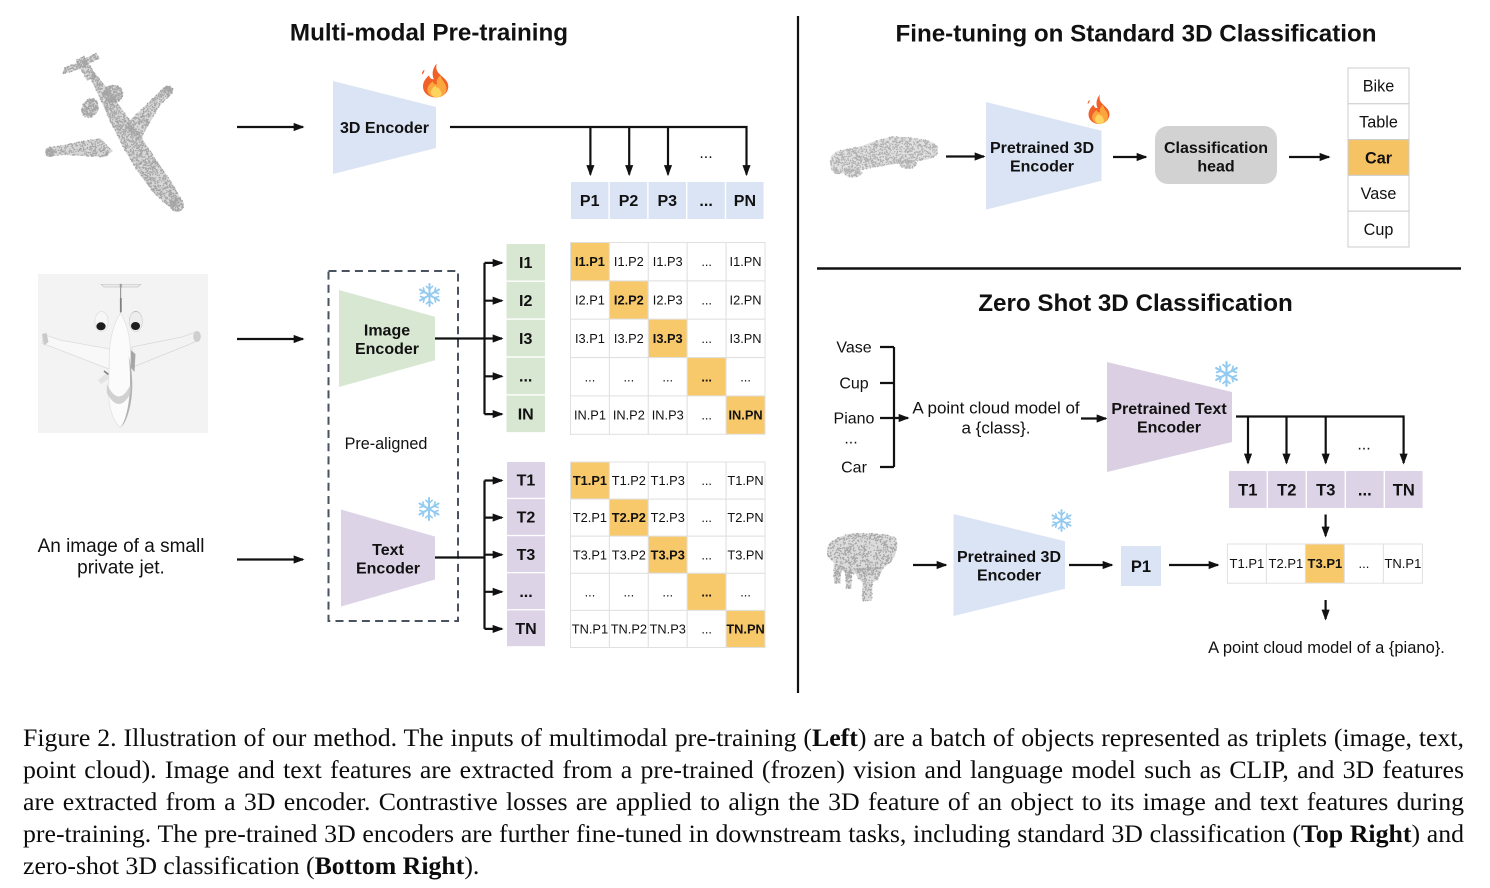 The height and width of the screenshot is (888, 1490). I want to click on svg-text: I2, so click(525, 301).